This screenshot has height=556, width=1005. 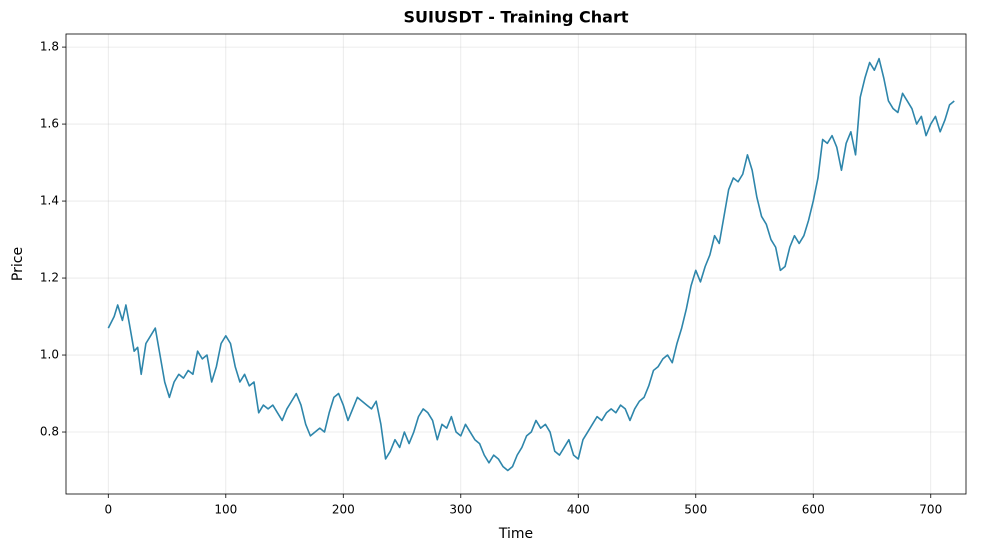 I want to click on y-tick-label: 1.6, so click(x=49, y=124).